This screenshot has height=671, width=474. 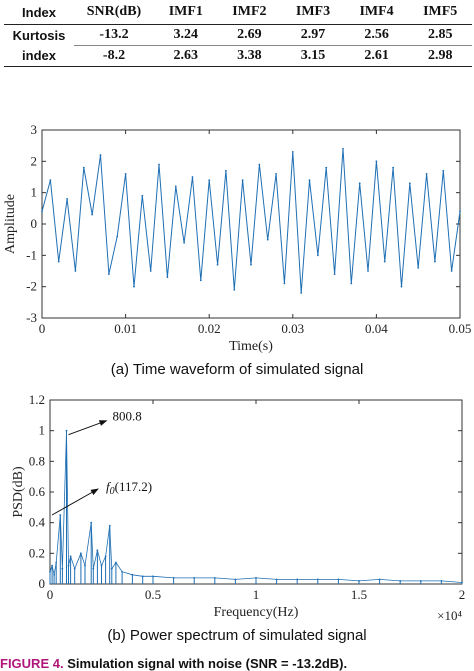 I want to click on x-tick-label: 0.5, so click(x=153, y=594).